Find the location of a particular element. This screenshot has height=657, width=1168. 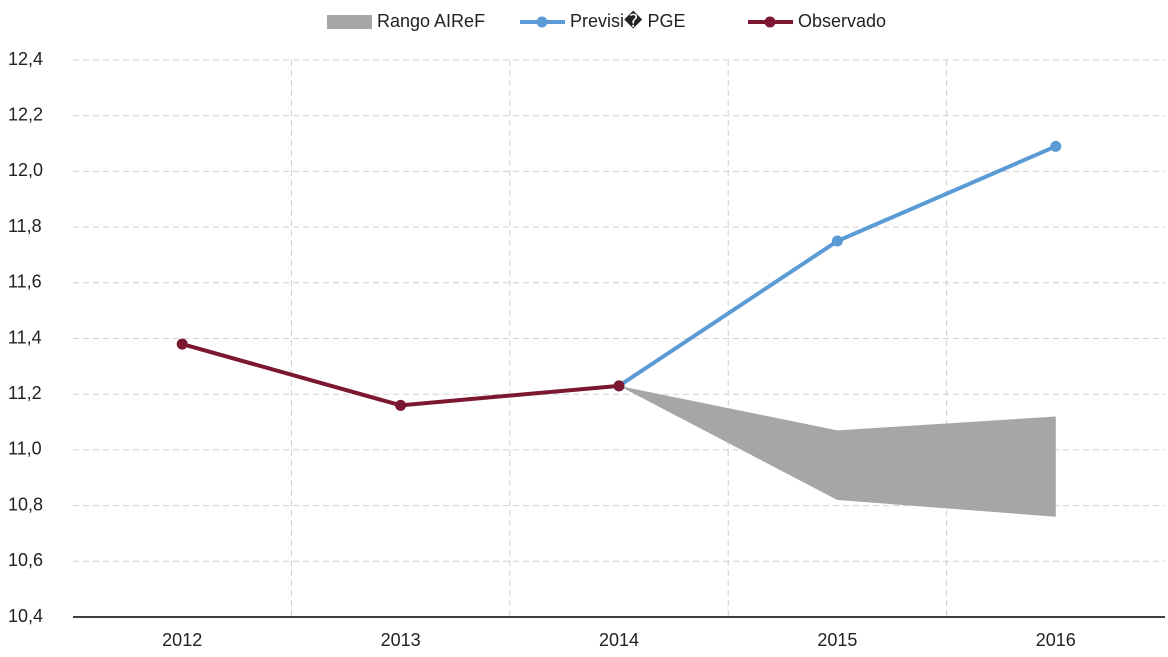

y-tick-label: 10,6 is located at coordinates (25, 560).